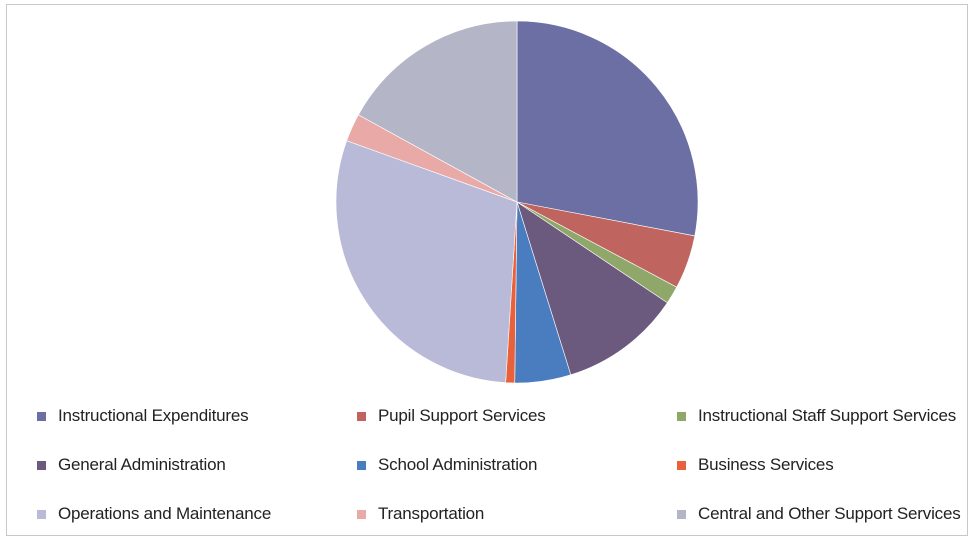 The width and height of the screenshot is (975, 544). Describe the element at coordinates (153, 415) in the screenshot. I see `legend-label: Instructional Expenditures` at that location.